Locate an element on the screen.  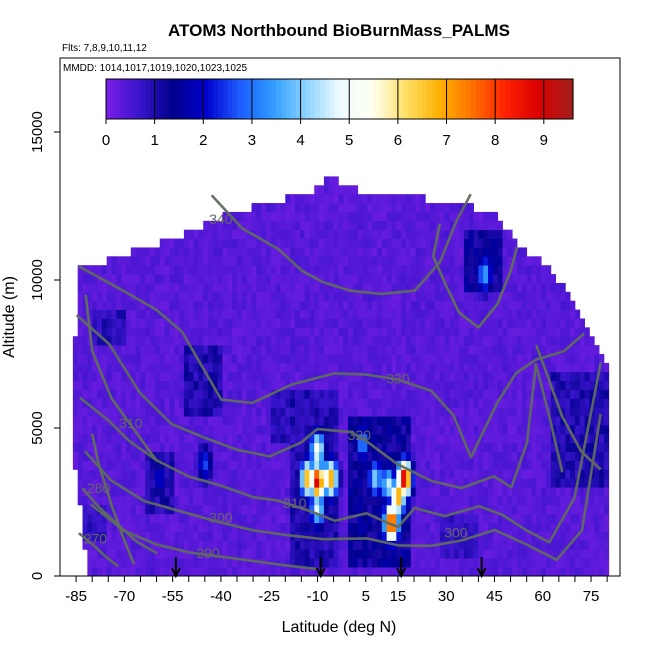
colorbar-swatch is located at coordinates (571, 99).